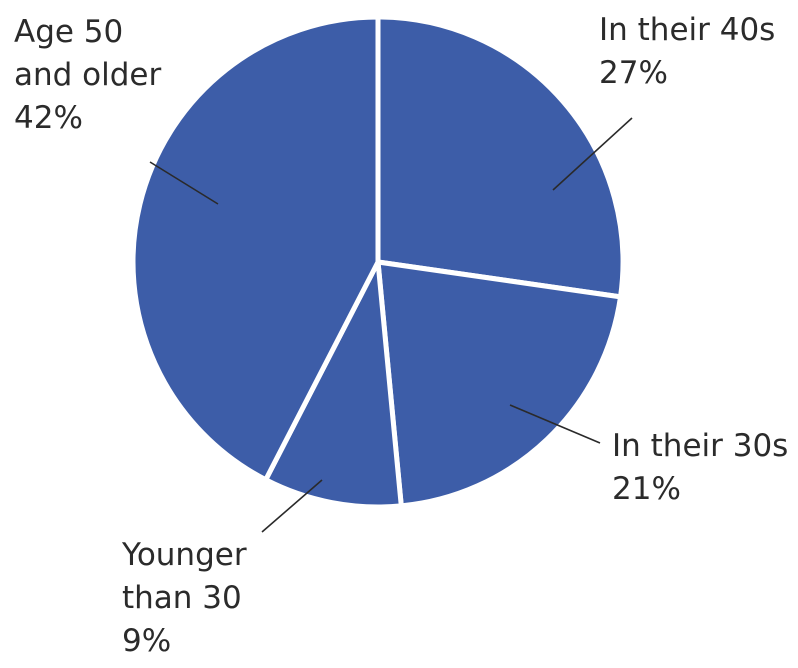 Image resolution: width=798 pixels, height=668 pixels. I want to click on slice-label: In their 30s 21%, so click(700, 467).